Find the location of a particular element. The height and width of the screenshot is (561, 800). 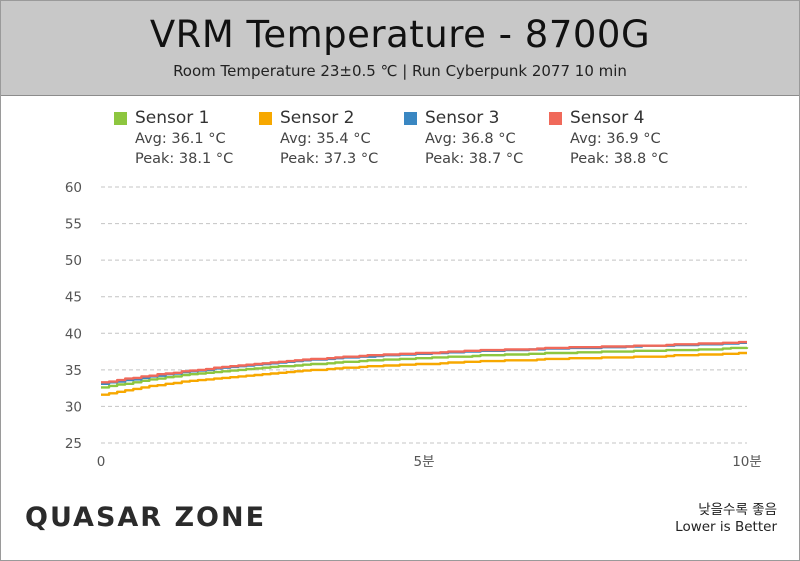

footer-note-korean: 낮을수록 좋음 is located at coordinates (737, 510).